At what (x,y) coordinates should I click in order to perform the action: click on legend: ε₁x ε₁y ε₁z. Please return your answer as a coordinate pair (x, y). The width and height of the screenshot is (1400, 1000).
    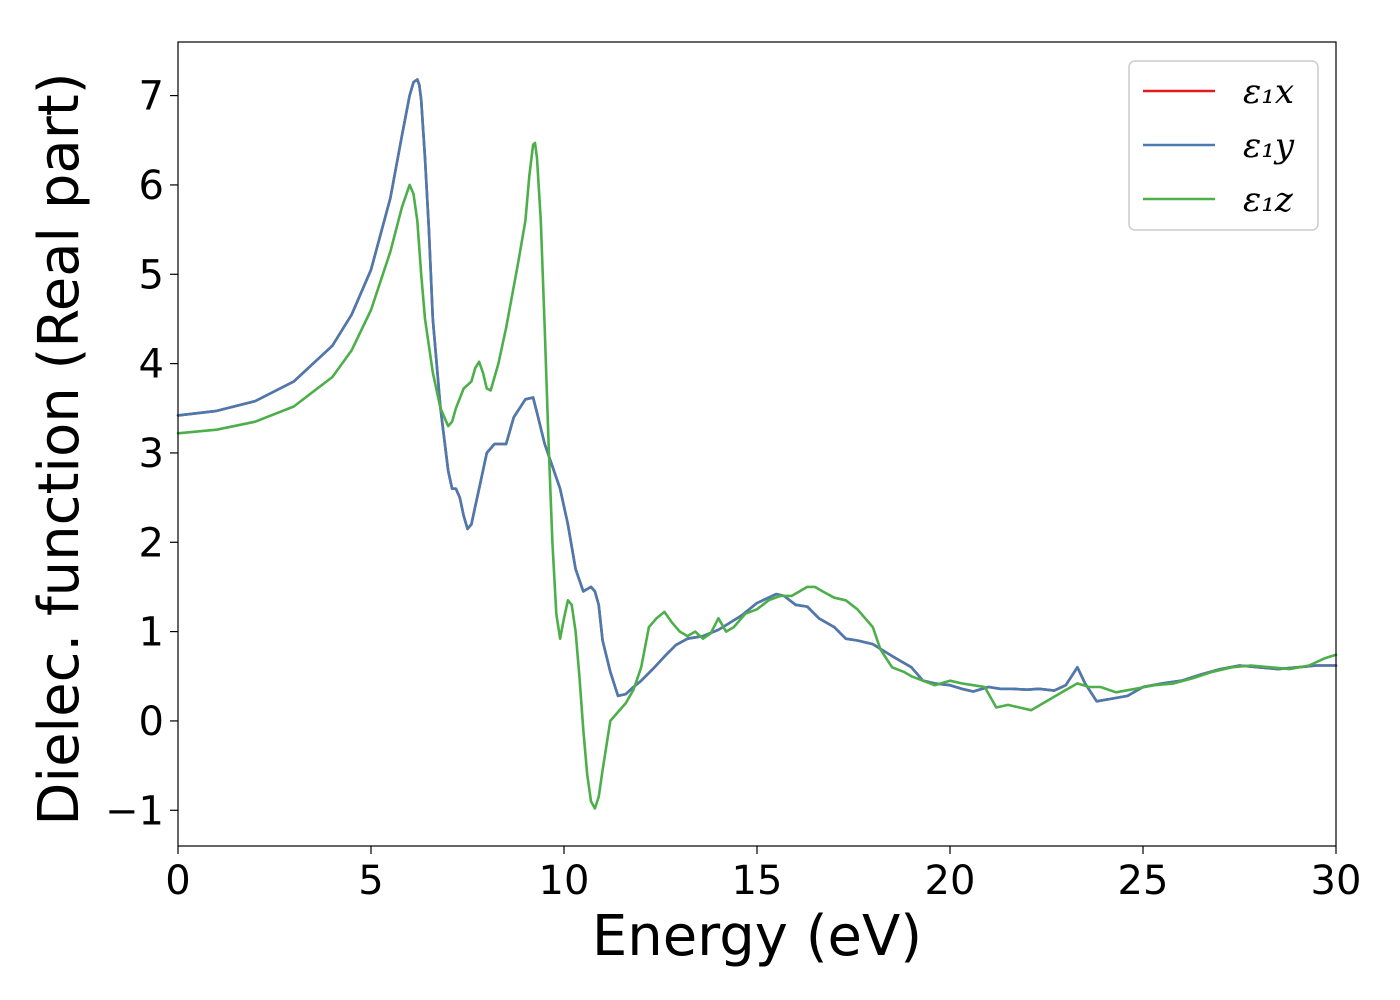
    Looking at the image, I should click on (1223, 145).